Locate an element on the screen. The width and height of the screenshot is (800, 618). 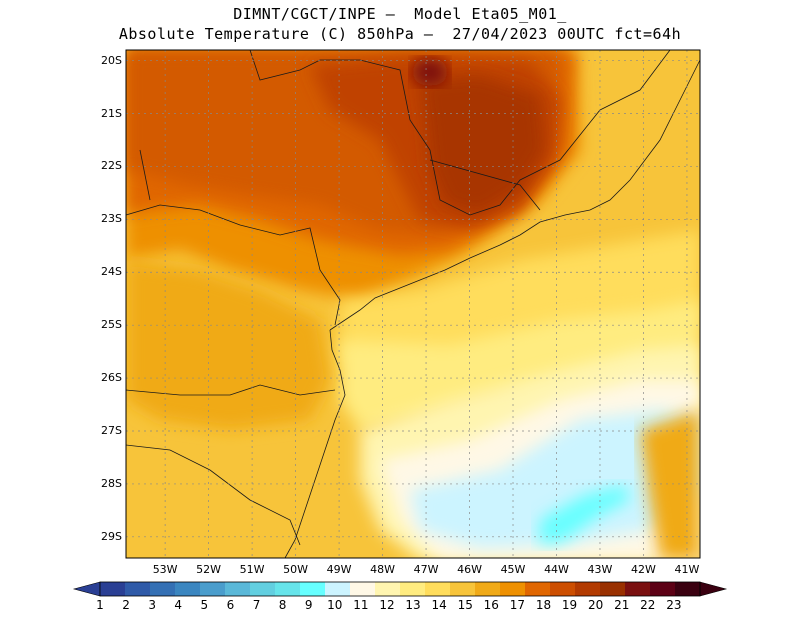
lon-label-41W: 41W is located at coordinates (687, 569).